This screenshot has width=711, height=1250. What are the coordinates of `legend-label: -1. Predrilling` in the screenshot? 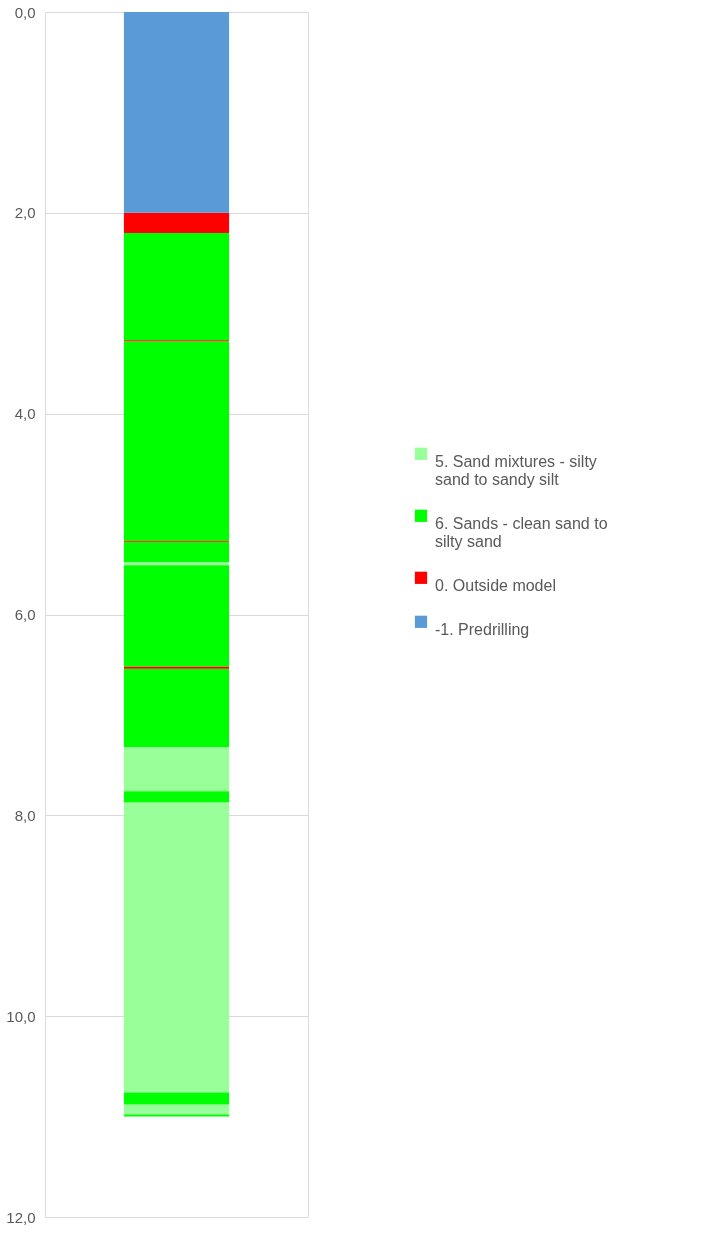 It's located at (482, 629).